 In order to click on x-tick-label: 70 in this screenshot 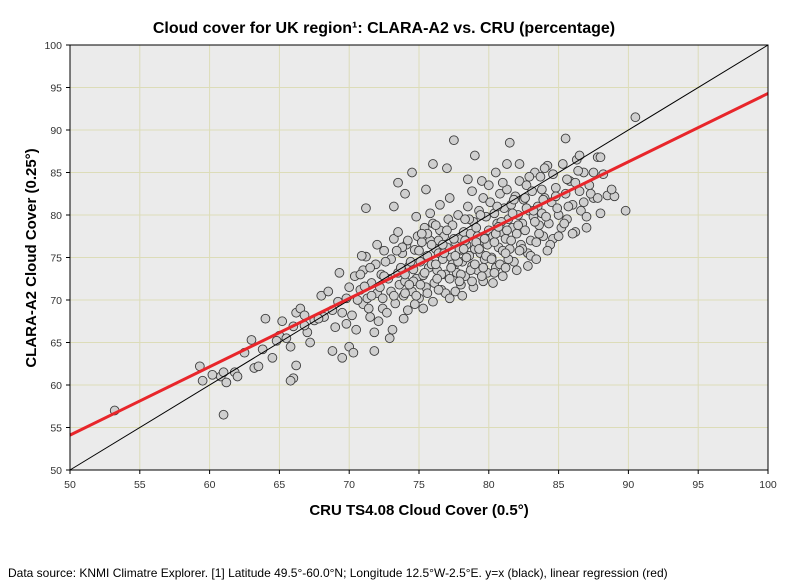, I will do `click(349, 485)`.